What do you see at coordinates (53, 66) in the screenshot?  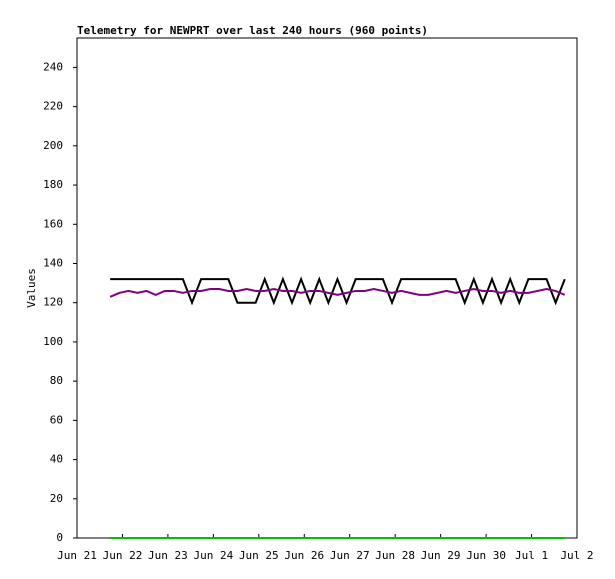 I see `y-tick-label: 240` at bounding box center [53, 66].